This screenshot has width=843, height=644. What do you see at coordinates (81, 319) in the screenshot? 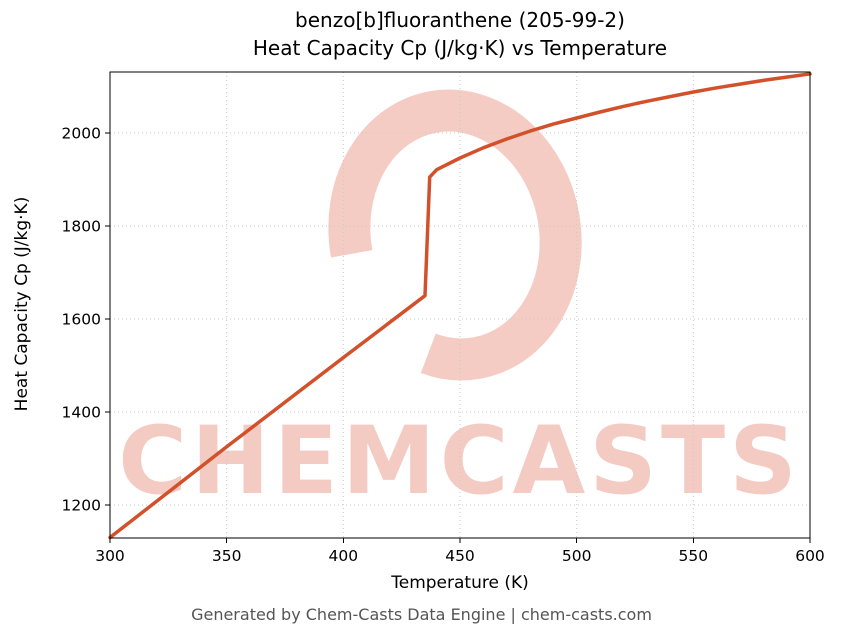
I see `y-tick-label: 1600` at bounding box center [81, 319].